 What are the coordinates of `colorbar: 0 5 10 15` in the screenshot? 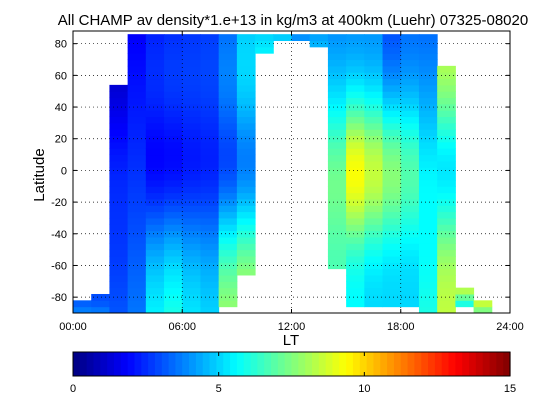 It's located at (293, 373).